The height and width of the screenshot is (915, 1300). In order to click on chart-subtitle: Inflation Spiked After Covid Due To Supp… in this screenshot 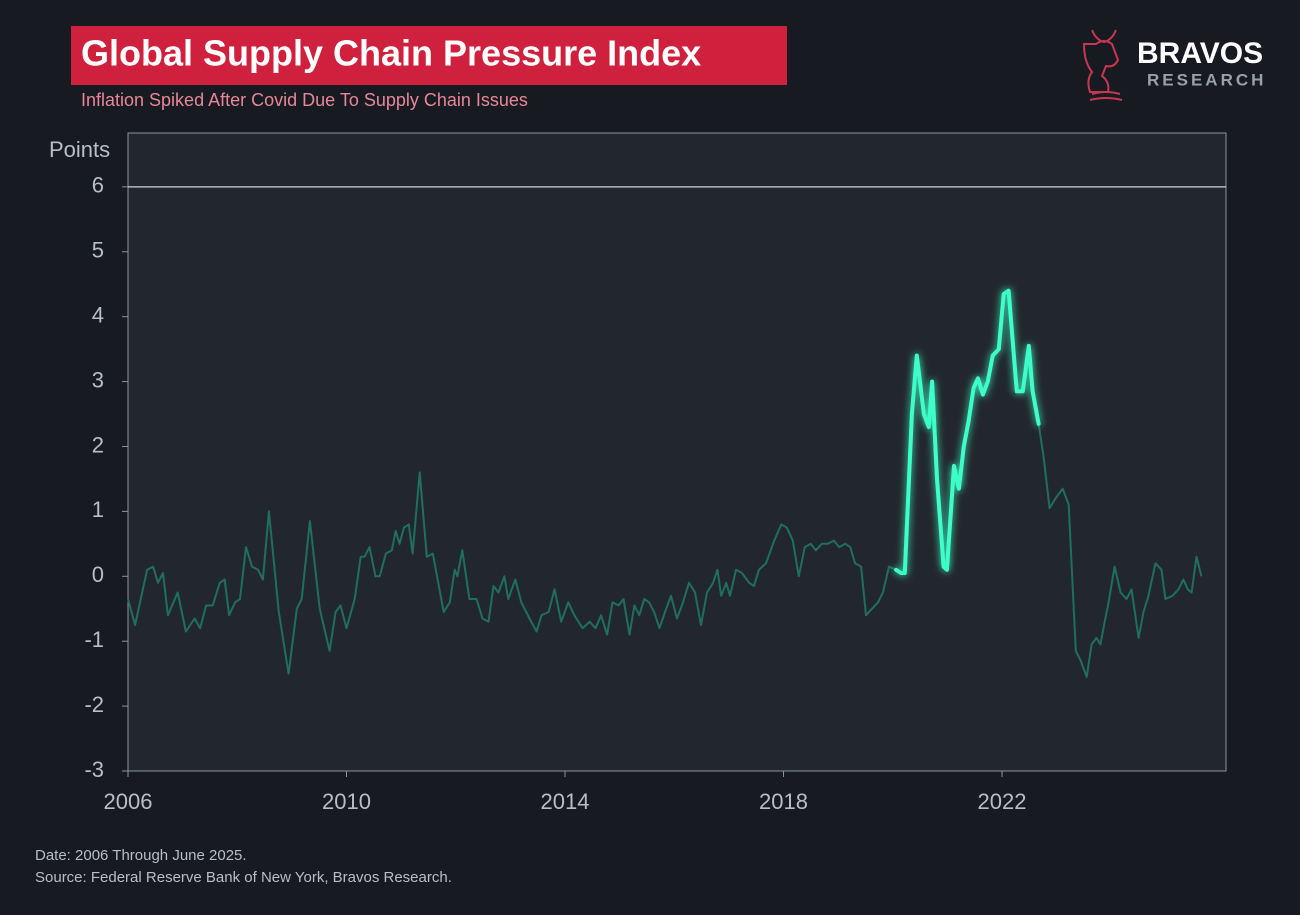, I will do `click(304, 100)`.